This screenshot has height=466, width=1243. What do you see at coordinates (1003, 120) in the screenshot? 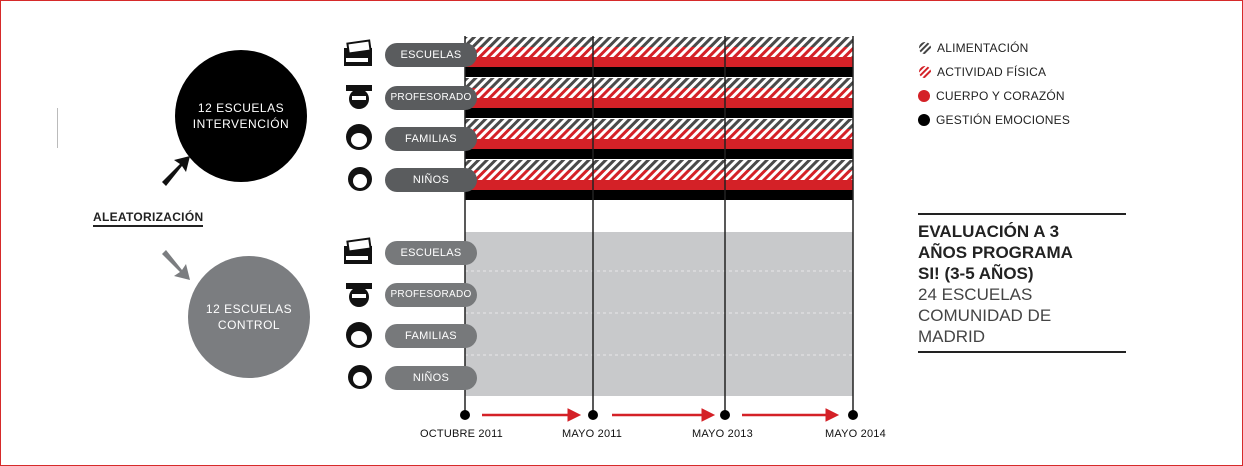
I see `legend-label: GESTIÓN EMOCIONES` at bounding box center [1003, 120].